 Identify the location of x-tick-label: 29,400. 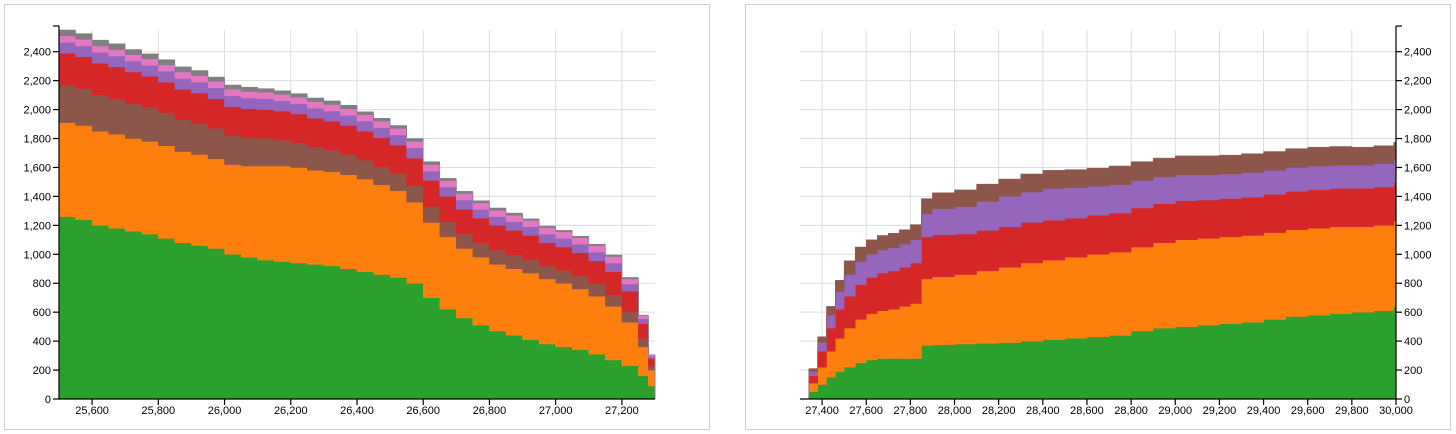
(1264, 411).